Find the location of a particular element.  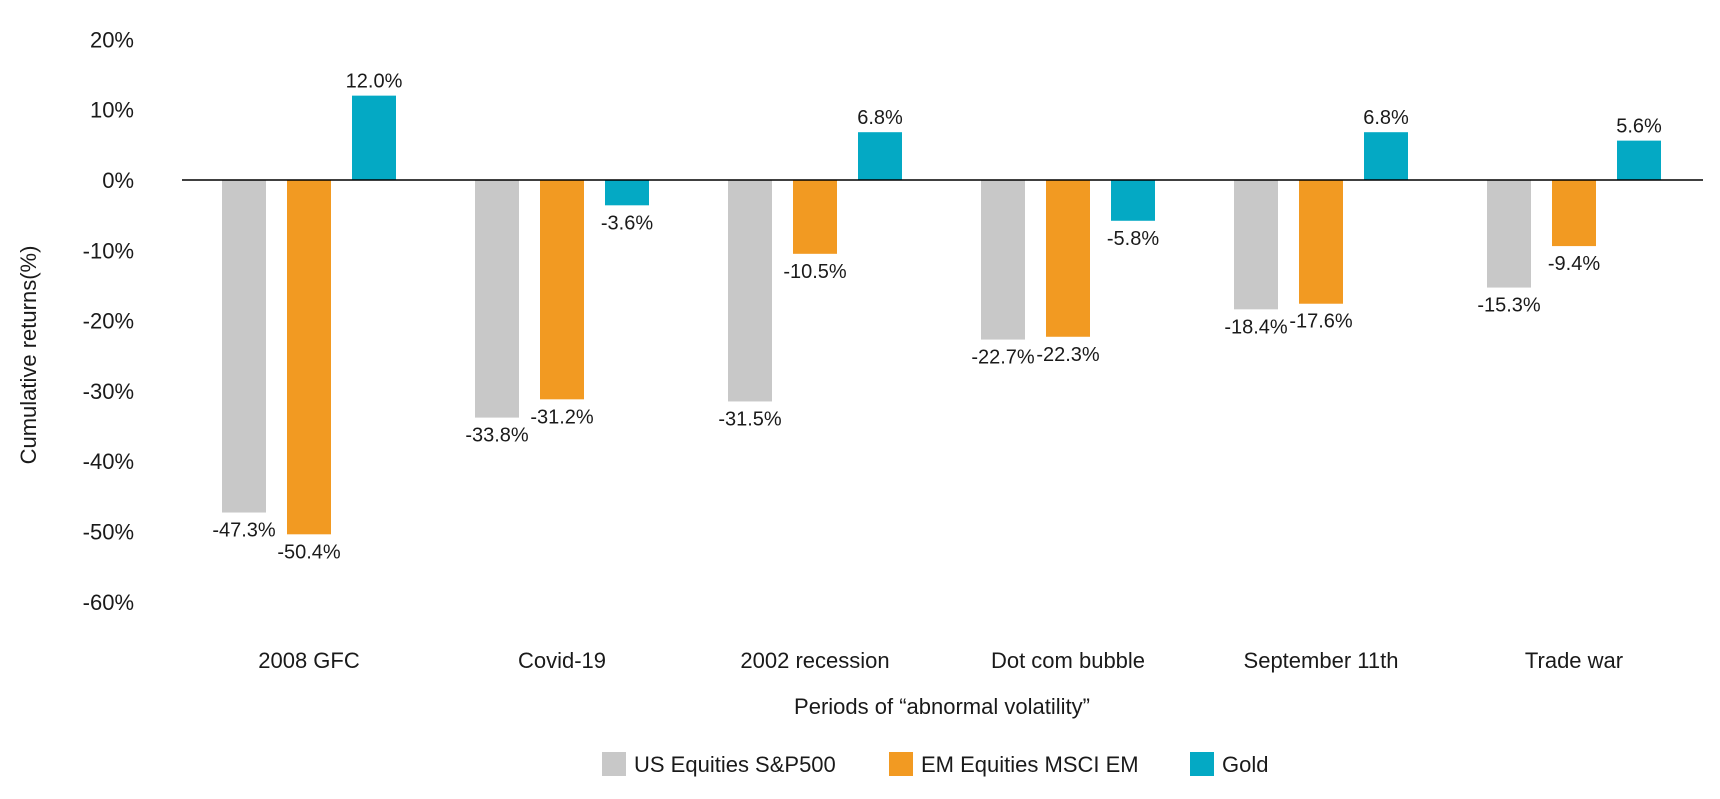

data-label: -18.4% is located at coordinates (1256, 327).